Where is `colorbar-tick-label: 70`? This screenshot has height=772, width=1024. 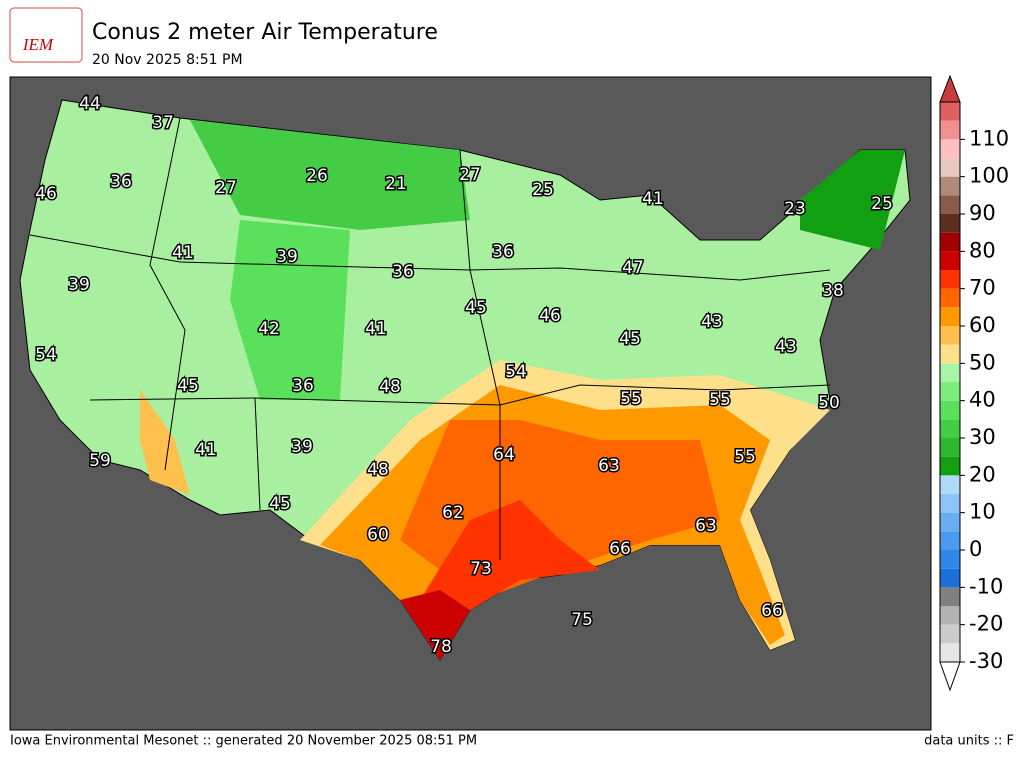
colorbar-tick-label: 70 is located at coordinates (982, 288).